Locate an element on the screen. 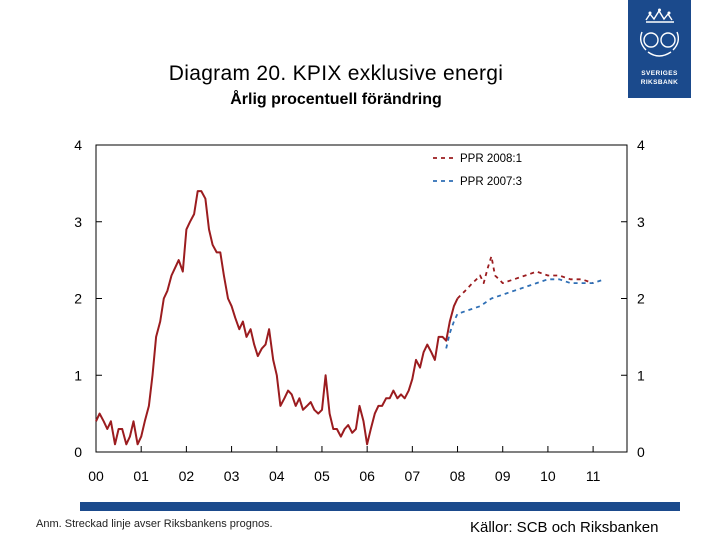  logo-text-line2: RIKSBANK is located at coordinates (659, 82).